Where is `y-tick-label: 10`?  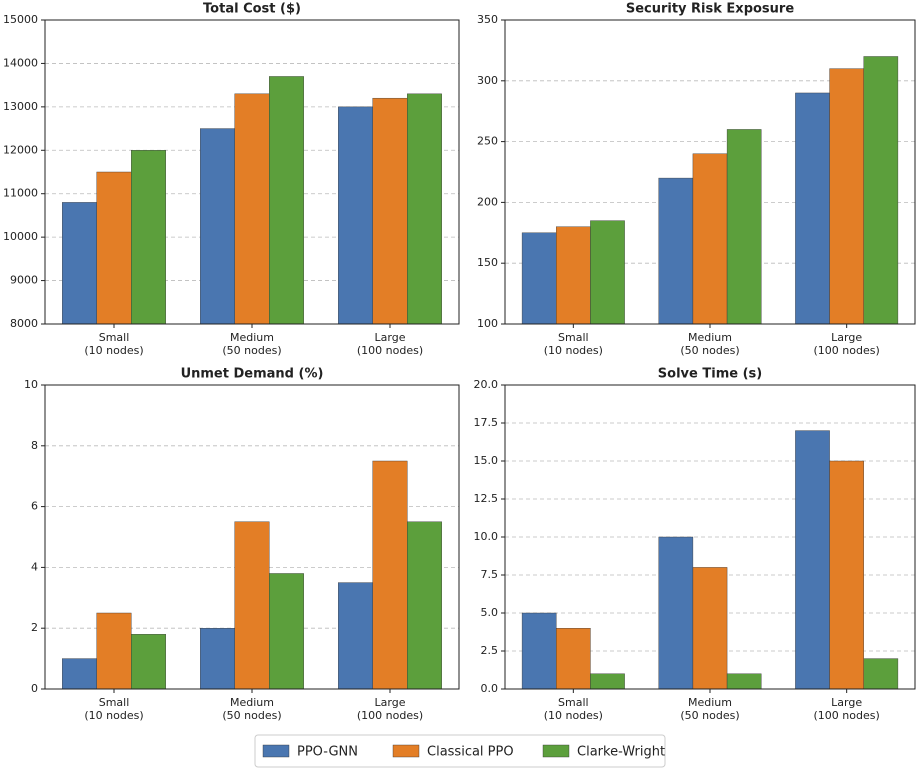
y-tick-label: 10 is located at coordinates (31, 384).